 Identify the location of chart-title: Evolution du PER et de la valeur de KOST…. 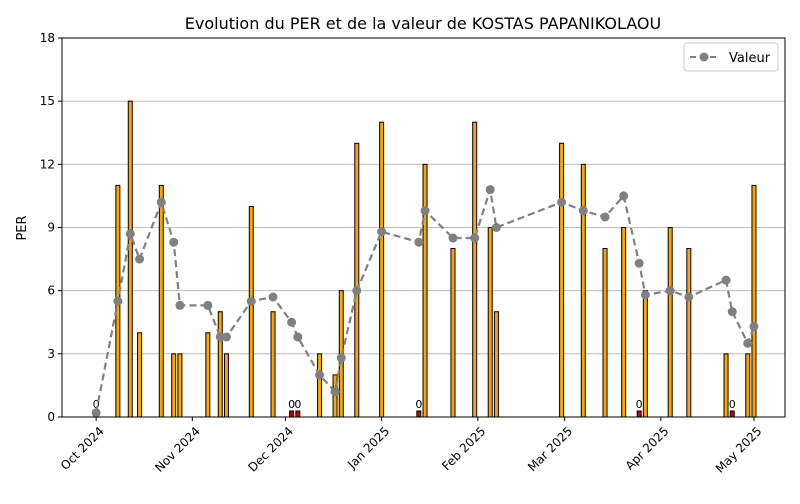
(423, 23).